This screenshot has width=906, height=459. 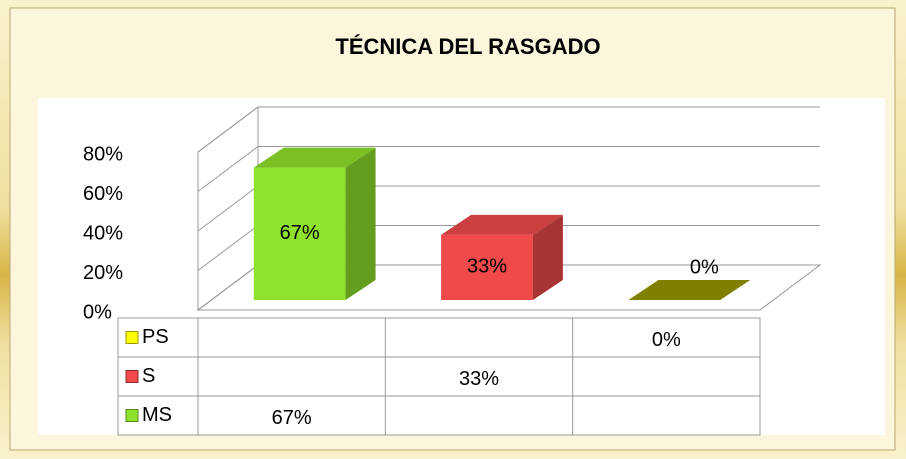 What do you see at coordinates (467, 46) in the screenshot?
I see `chart-title: TÉCNICA DEL RASGADO` at bounding box center [467, 46].